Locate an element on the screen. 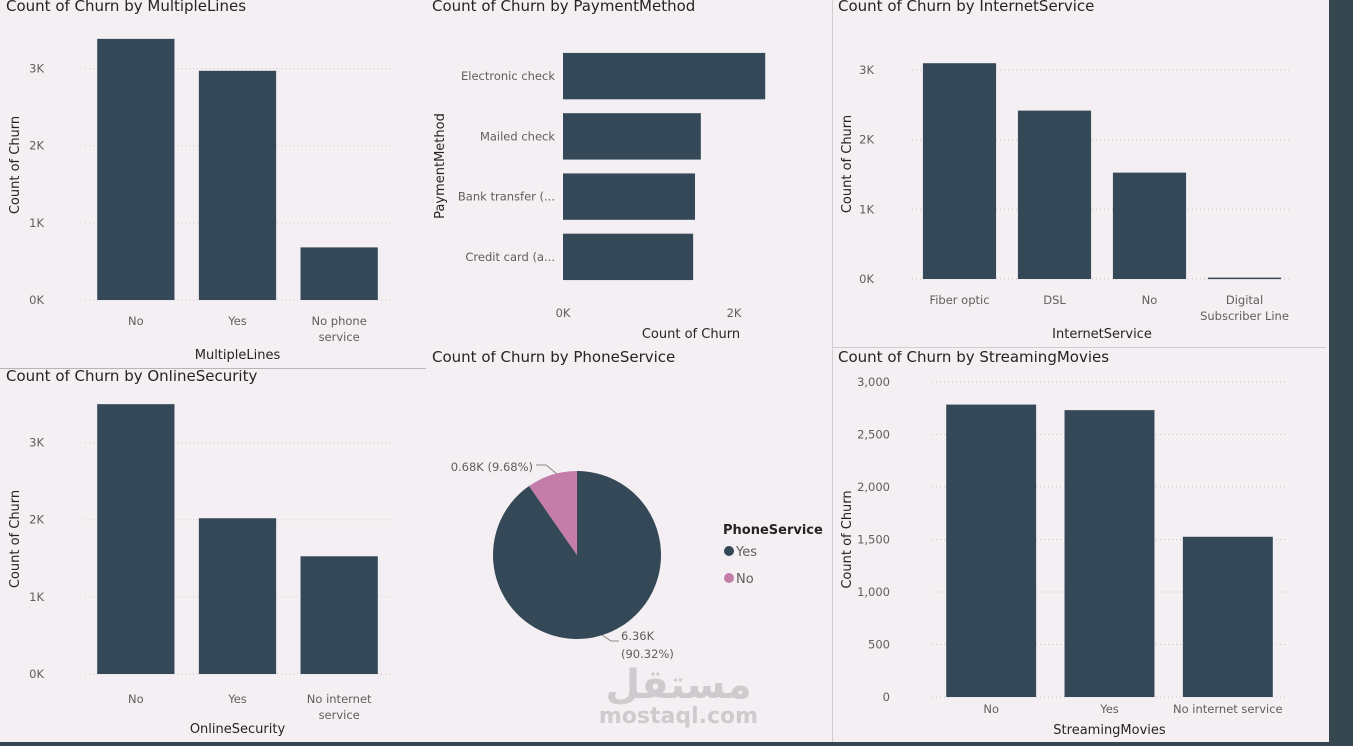  y-tick-label: 0 is located at coordinates (886, 697).